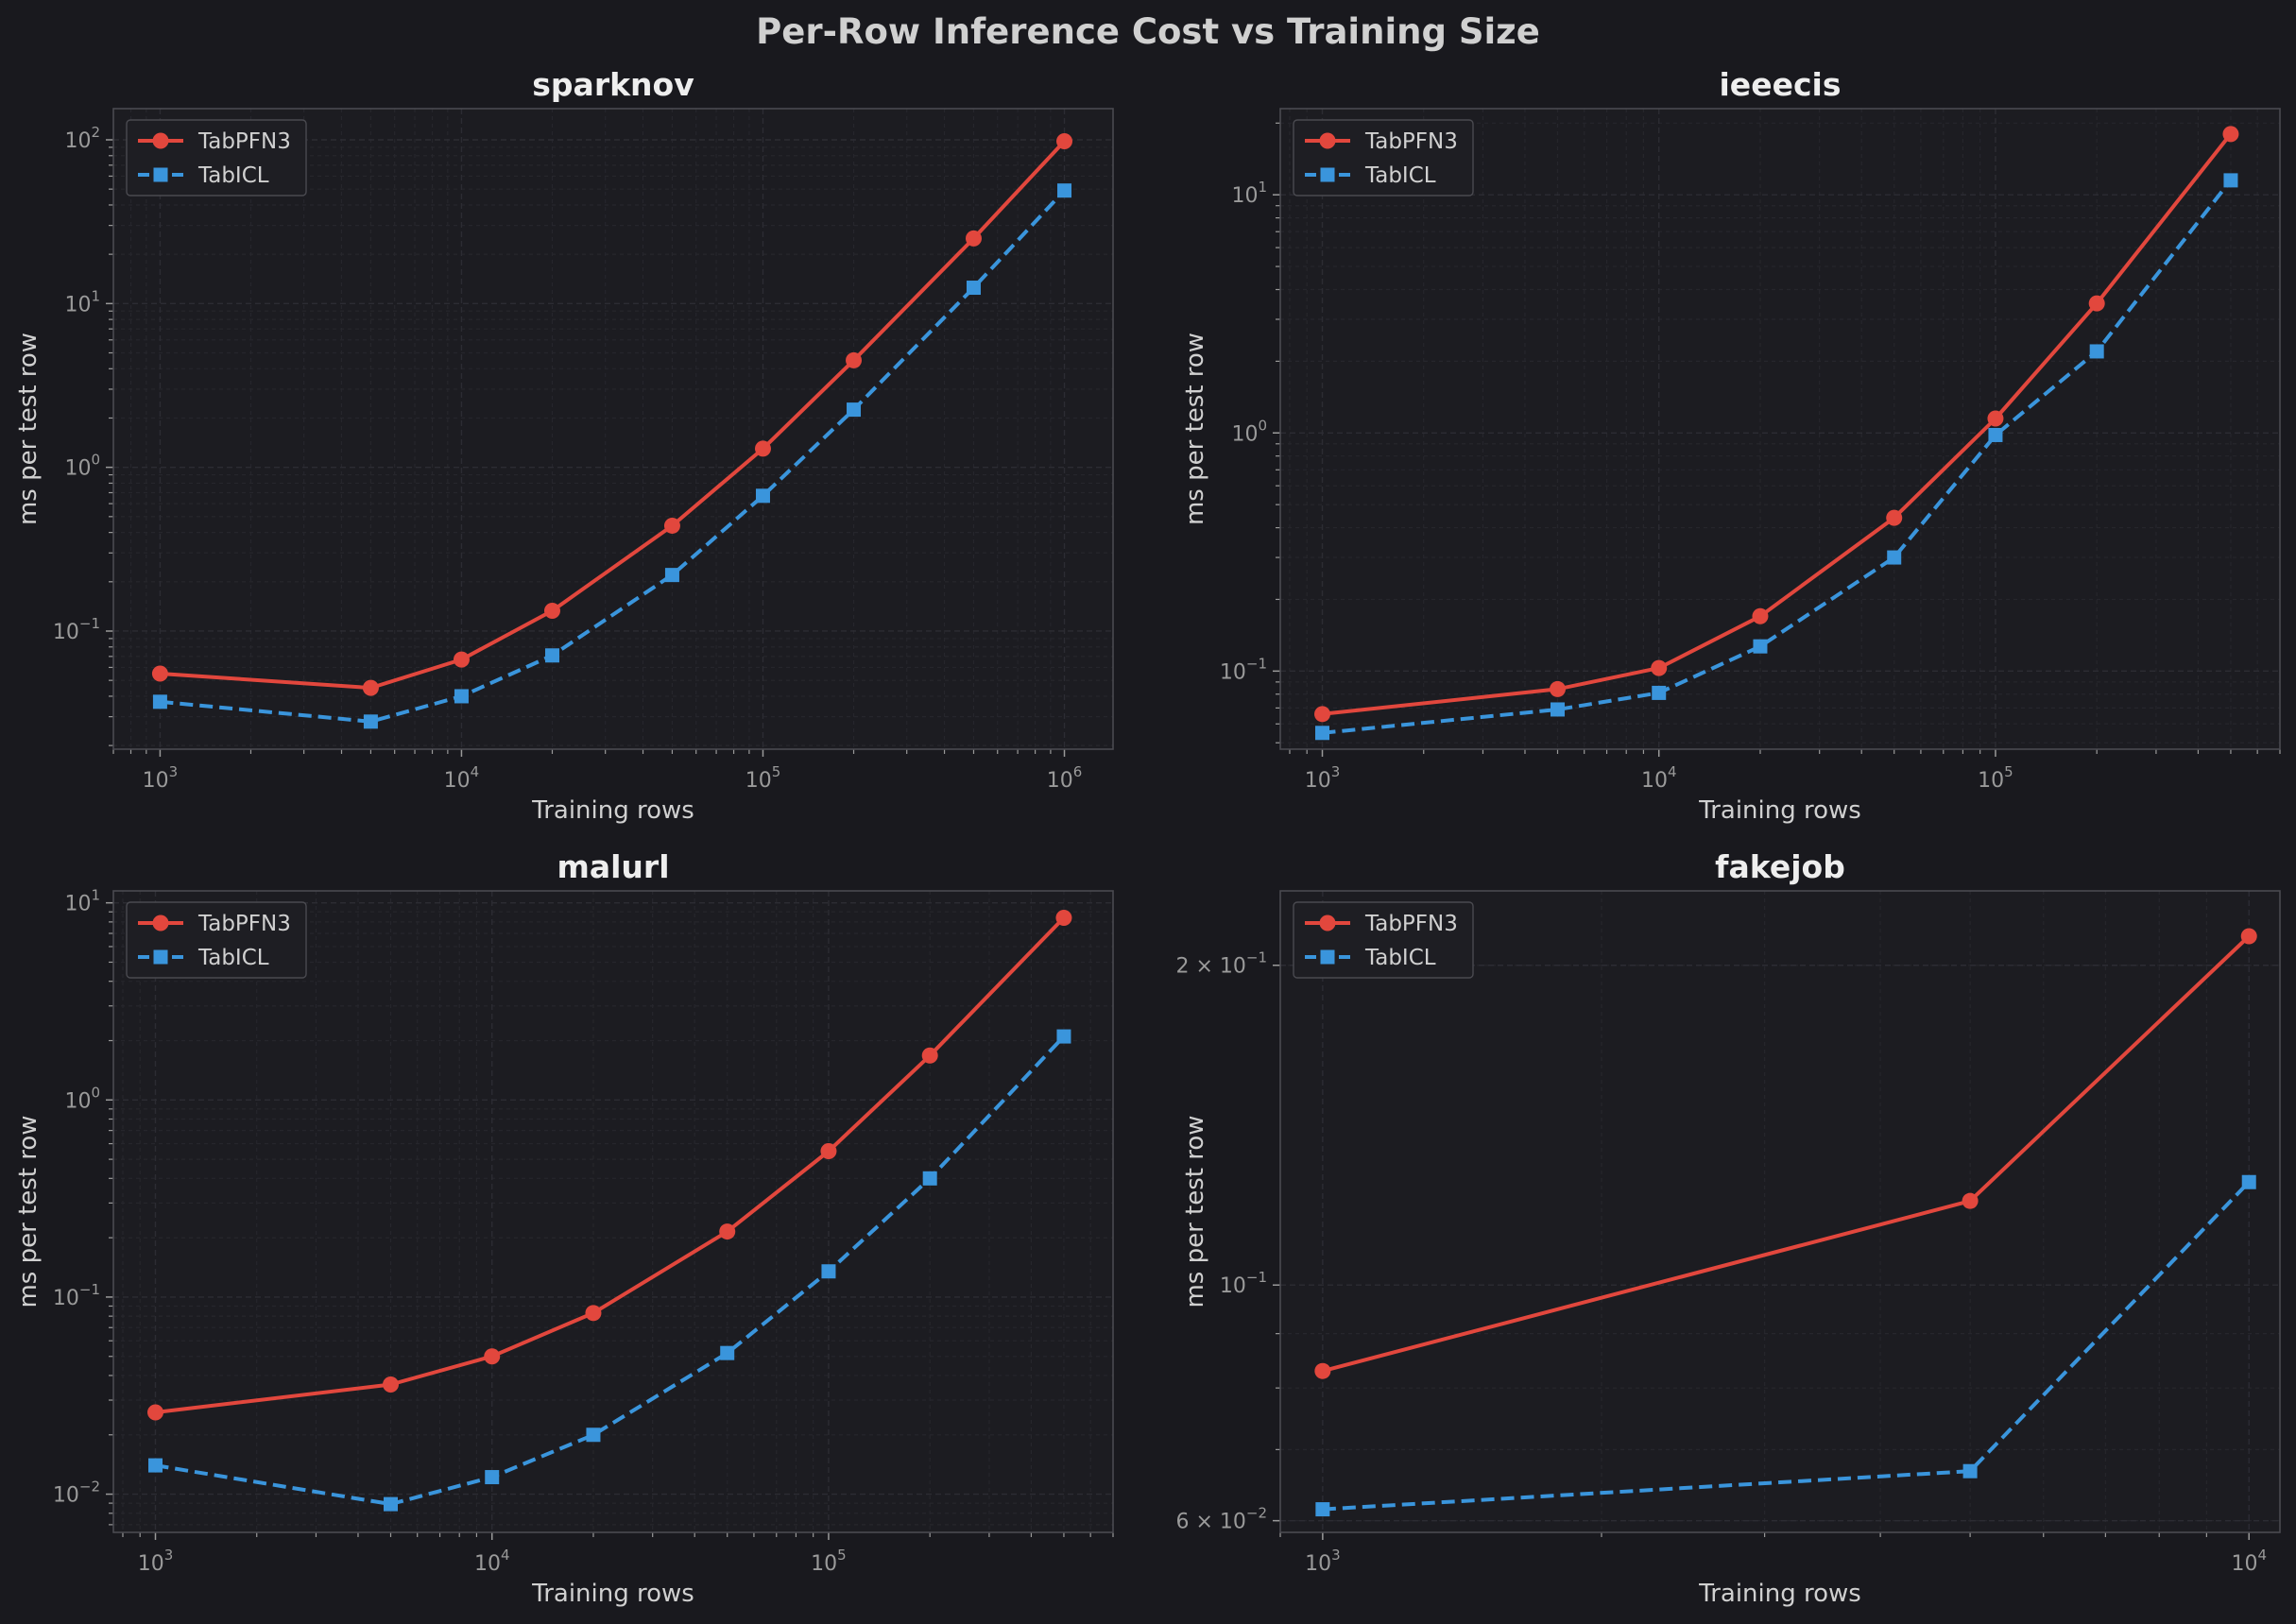  I want to click on x-tick-label: 10⁴, so click(2249, 1561).